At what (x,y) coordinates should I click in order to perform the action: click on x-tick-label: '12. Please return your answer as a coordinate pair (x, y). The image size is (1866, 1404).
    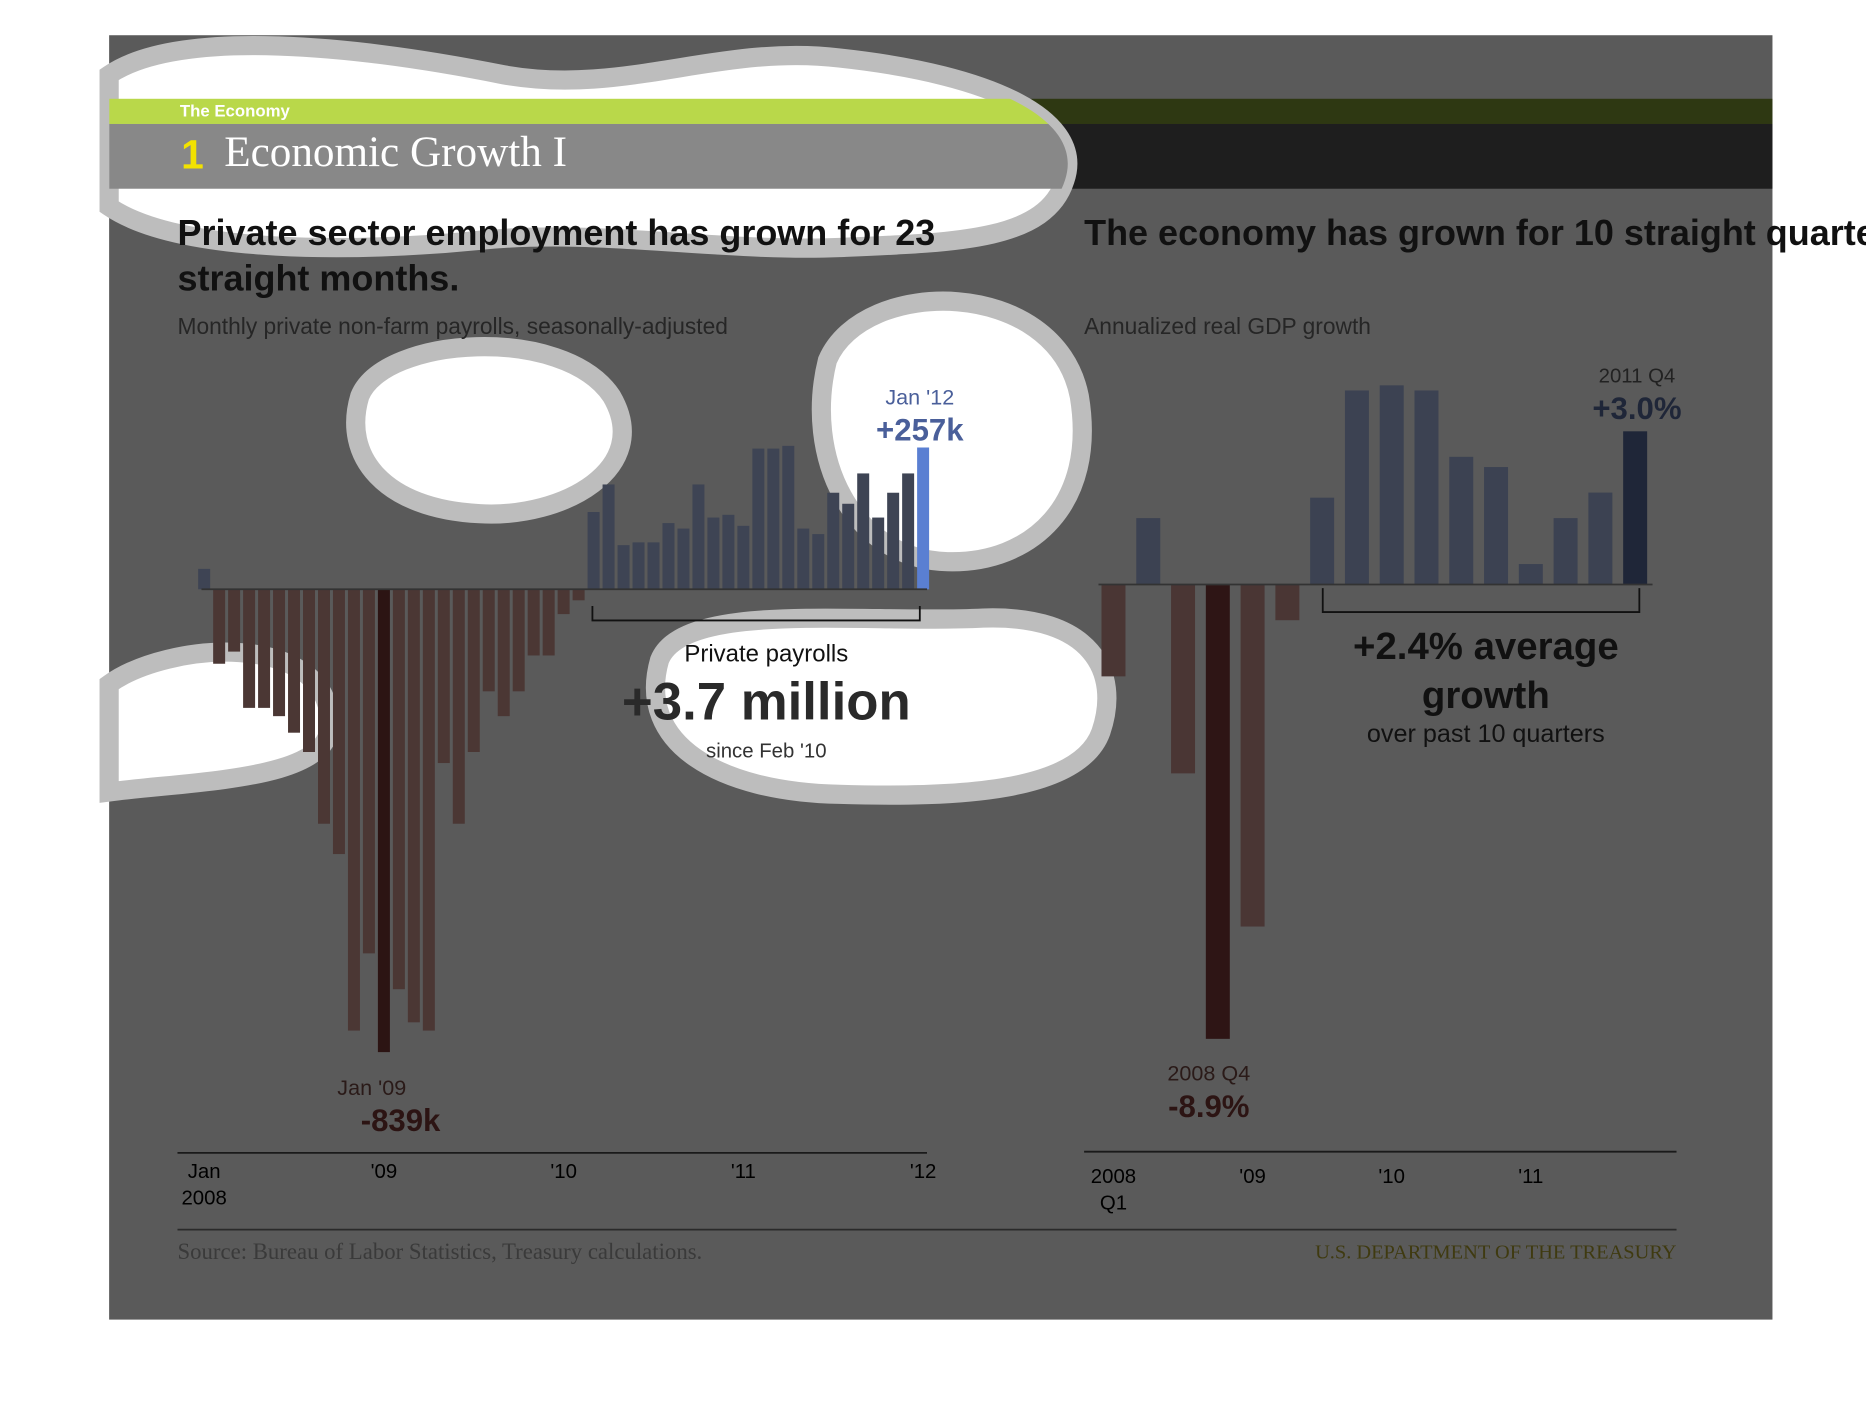
    Looking at the image, I should click on (923, 1171).